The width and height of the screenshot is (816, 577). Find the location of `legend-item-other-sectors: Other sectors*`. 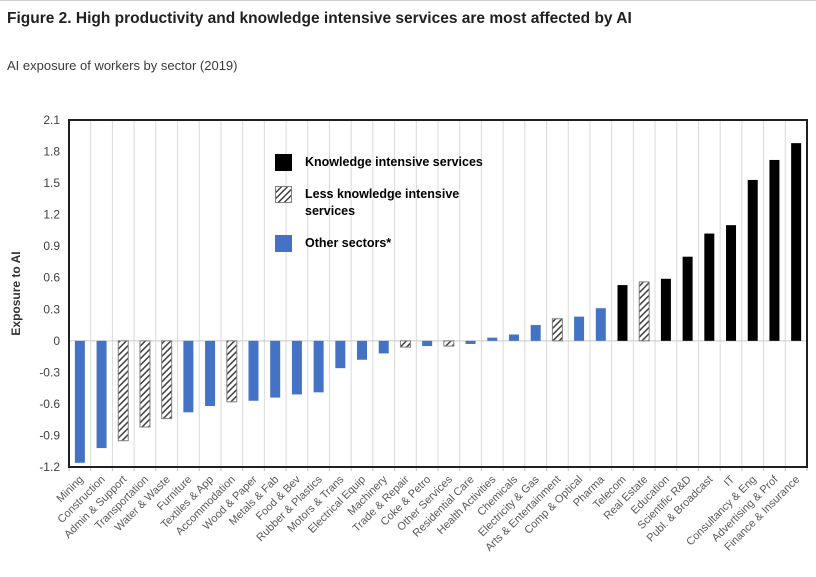

legend-item-other-sectors: Other sectors* is located at coordinates (390, 243).